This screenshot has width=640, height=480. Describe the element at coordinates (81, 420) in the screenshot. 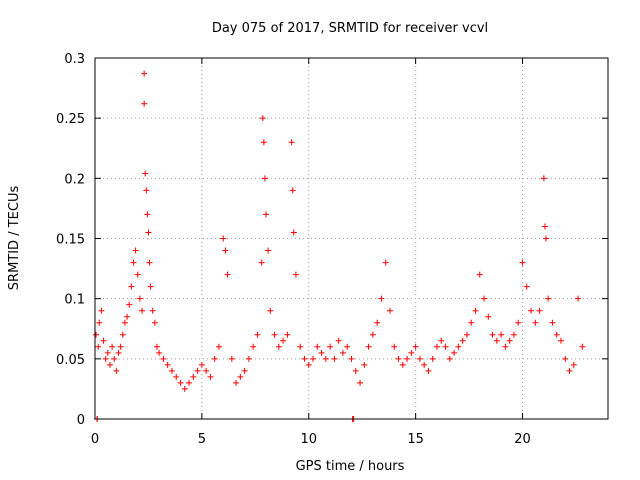

I see `y-tick-label: 0` at that location.